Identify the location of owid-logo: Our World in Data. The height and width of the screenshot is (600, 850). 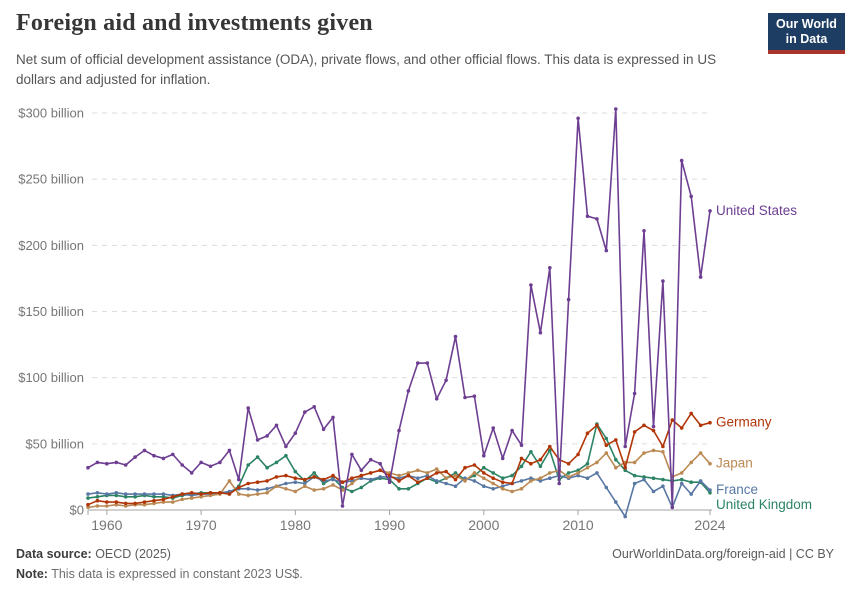
(806, 33).